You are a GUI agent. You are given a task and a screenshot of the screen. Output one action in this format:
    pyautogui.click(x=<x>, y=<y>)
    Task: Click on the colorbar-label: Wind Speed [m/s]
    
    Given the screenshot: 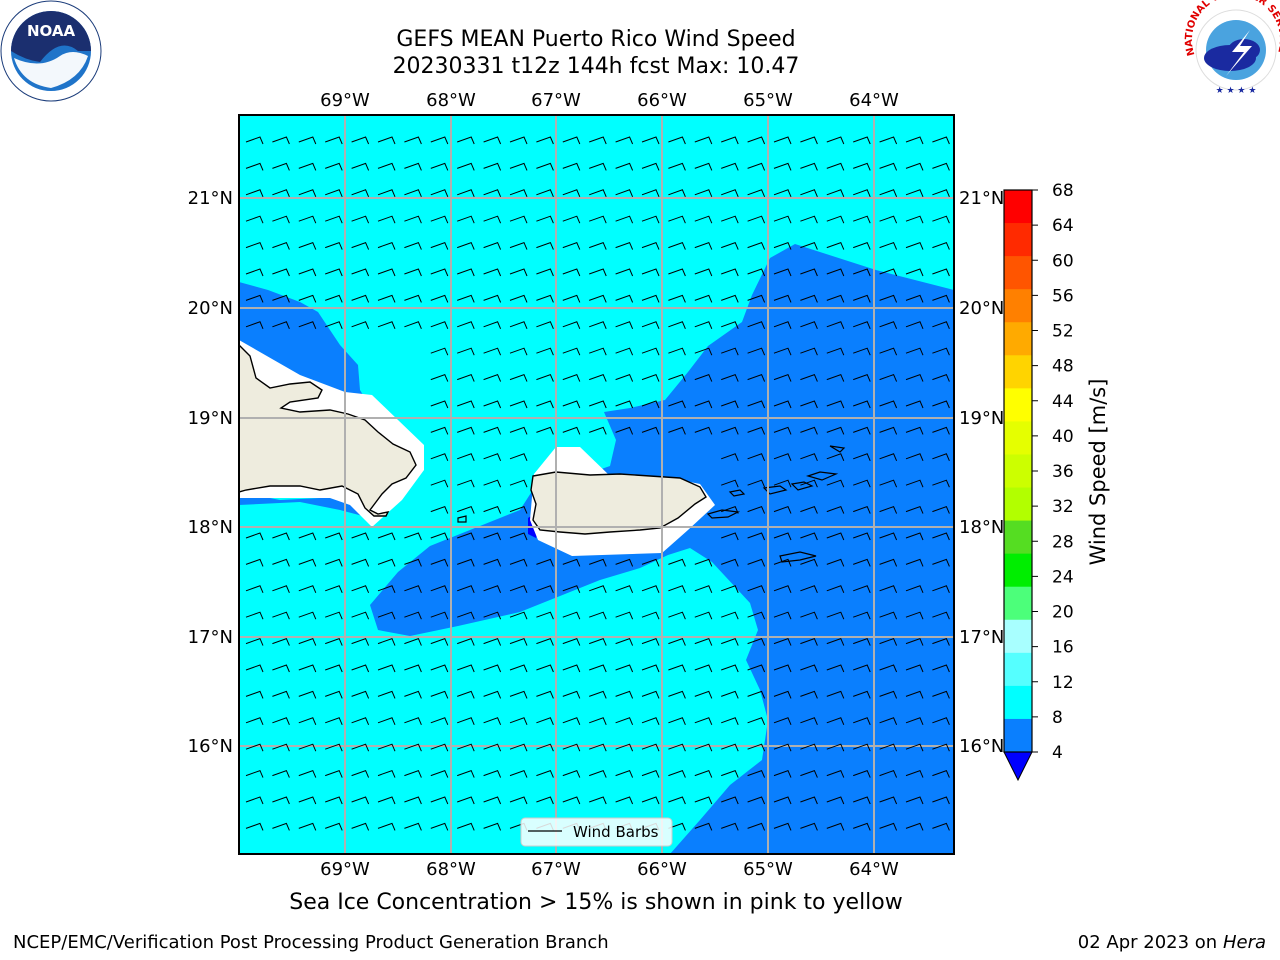 What is the action you would take?
    pyautogui.click(x=1098, y=472)
    